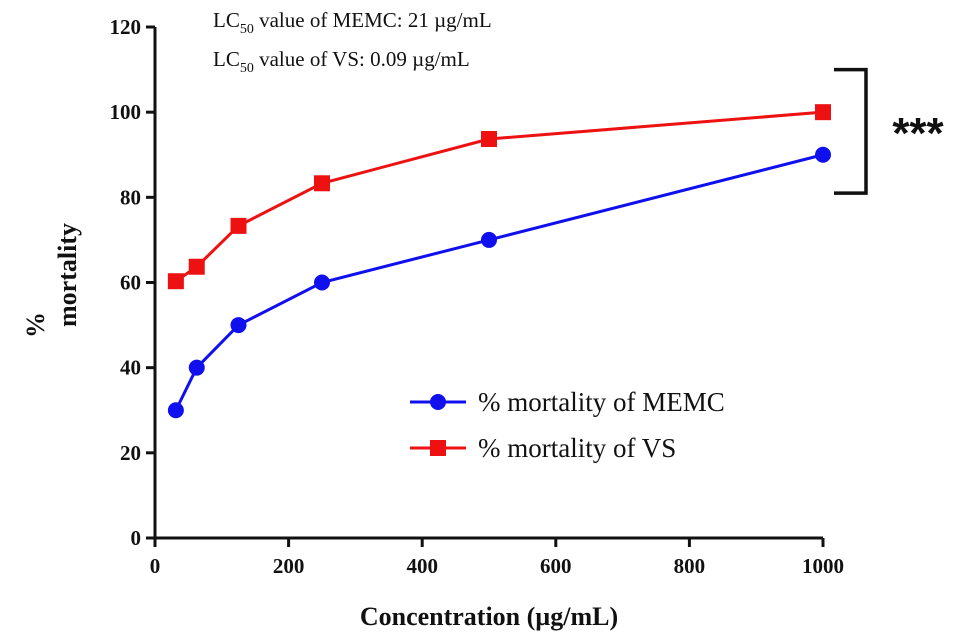  I want to click on x-tick-label: 200, so click(289, 566).